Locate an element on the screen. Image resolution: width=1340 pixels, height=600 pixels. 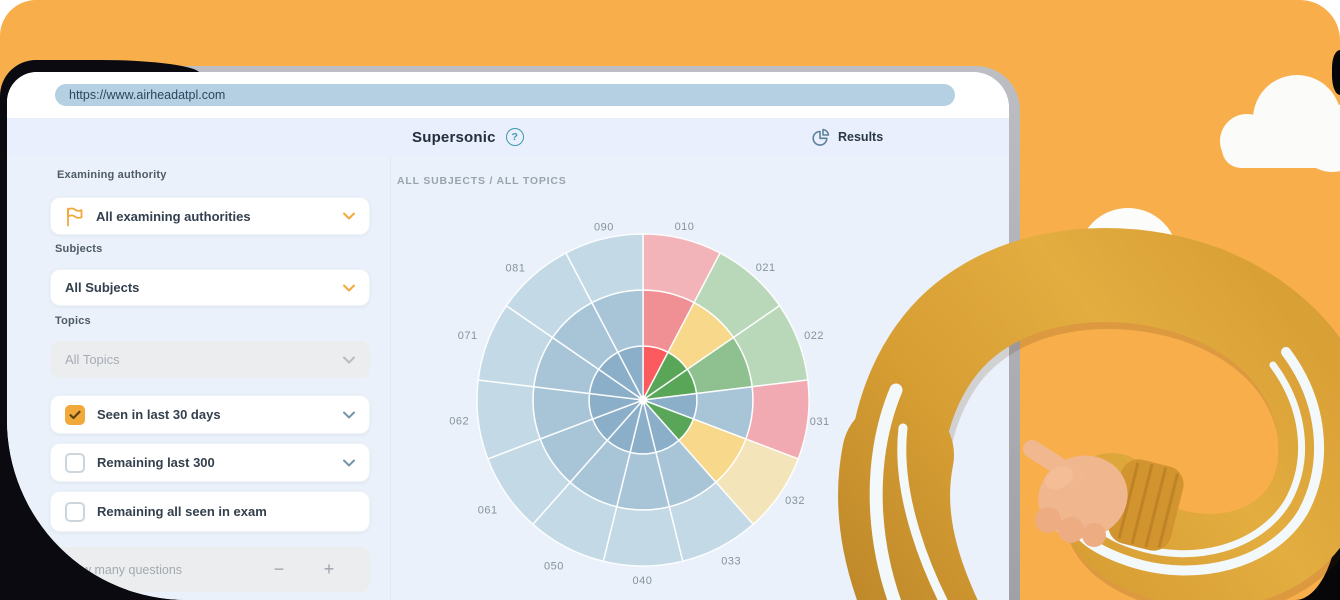
chart-sector-label-050: 050 is located at coordinates (554, 567).